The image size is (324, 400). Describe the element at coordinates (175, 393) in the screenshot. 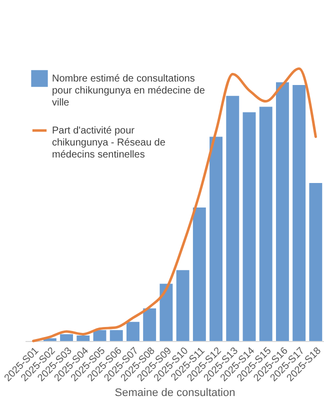

I see `x-axis-title: Semaine de consultation` at that location.